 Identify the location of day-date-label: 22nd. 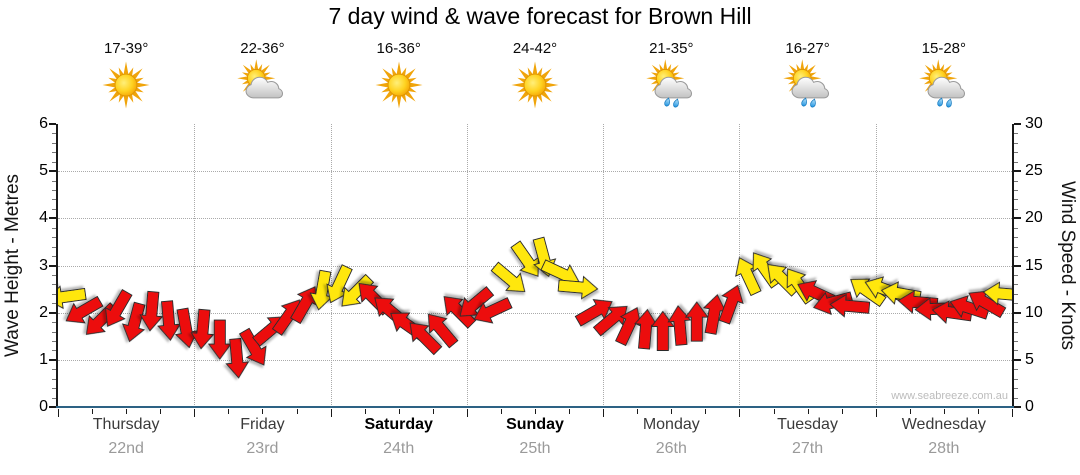
(126, 448).